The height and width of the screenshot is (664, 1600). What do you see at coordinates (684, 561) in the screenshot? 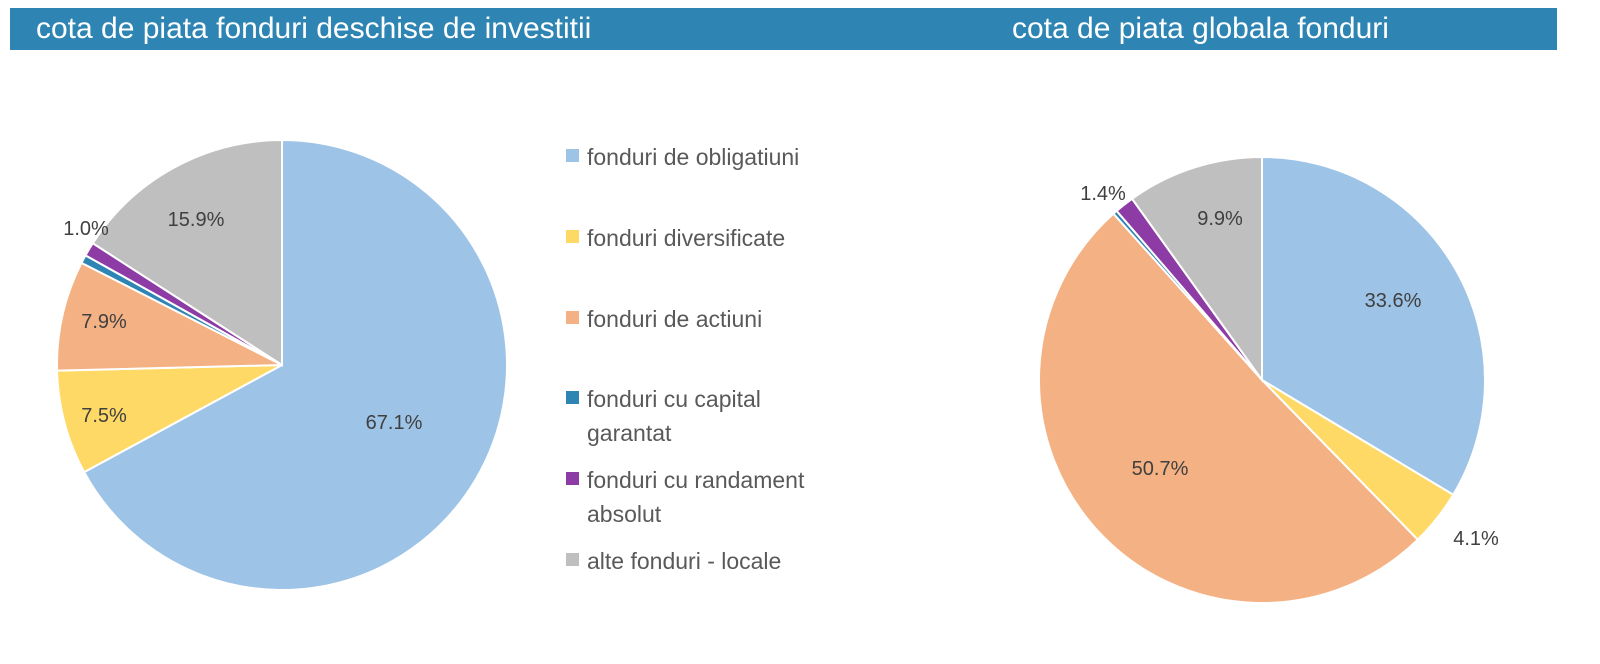
I see `legend-label: alte fonduri - locale` at bounding box center [684, 561].